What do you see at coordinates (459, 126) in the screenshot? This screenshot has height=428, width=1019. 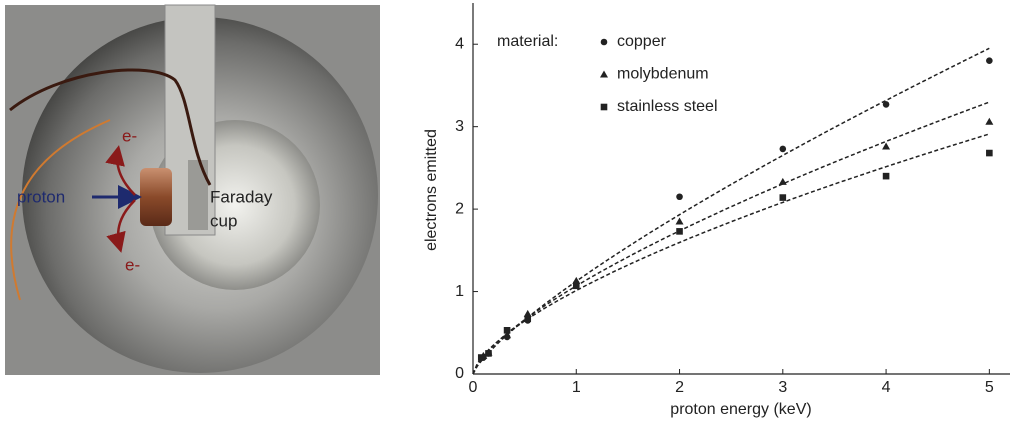 I see `y-tick-label: 3` at bounding box center [459, 126].